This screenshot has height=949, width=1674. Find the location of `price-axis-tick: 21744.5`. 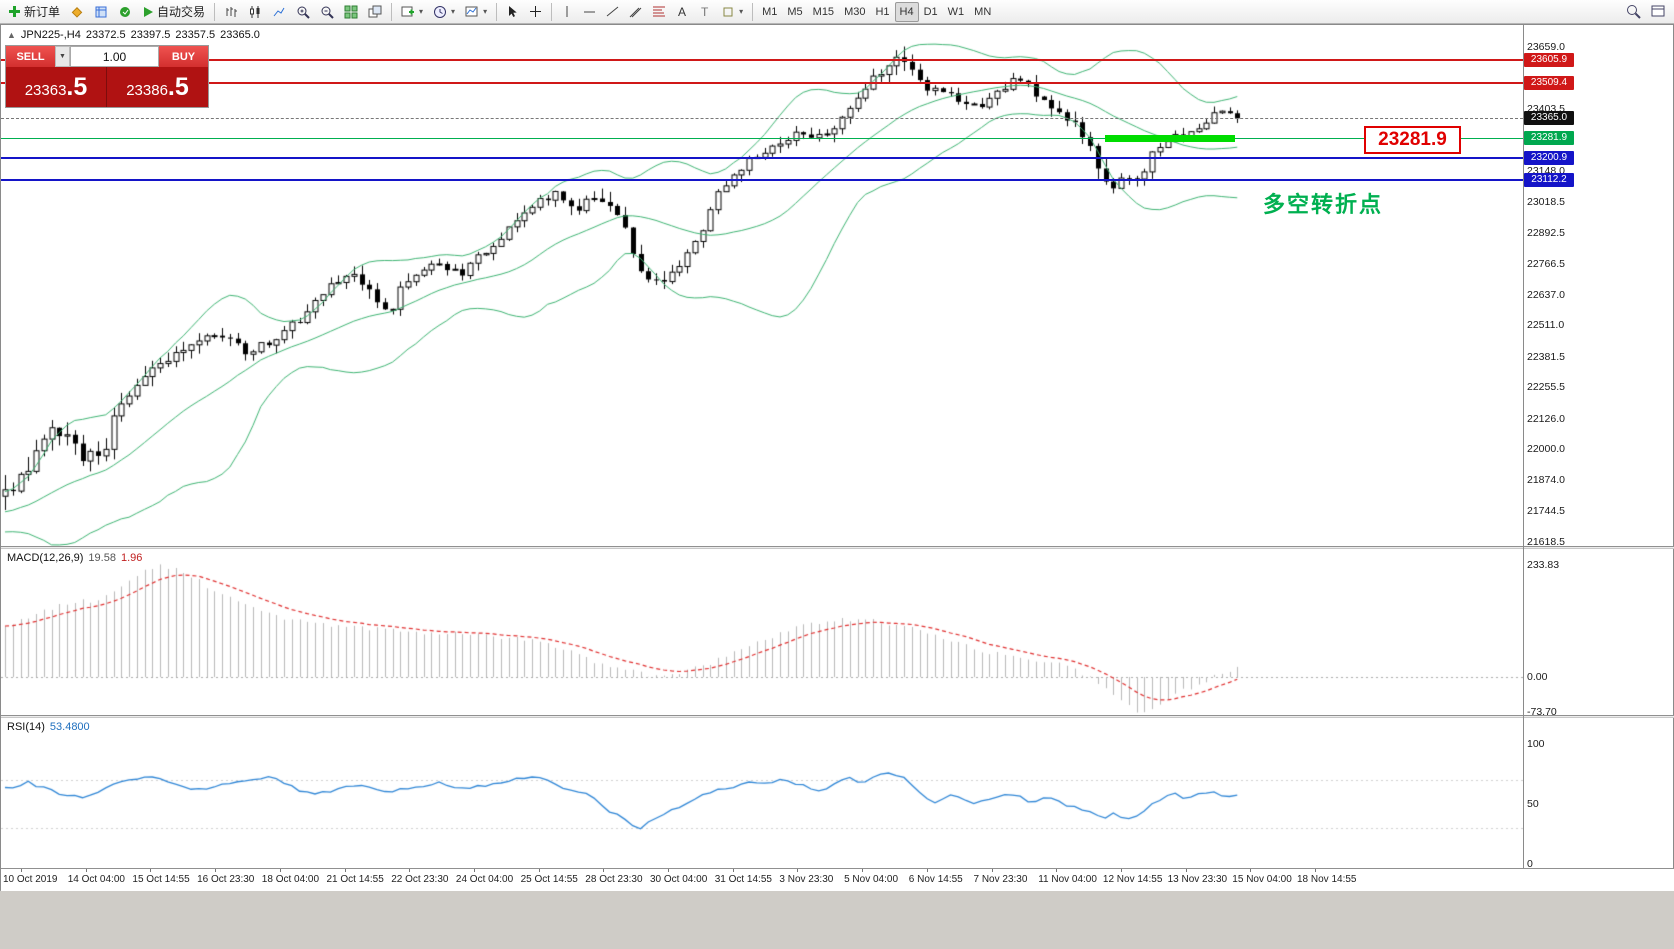

price-axis-tick: 21744.5 is located at coordinates (1546, 511).